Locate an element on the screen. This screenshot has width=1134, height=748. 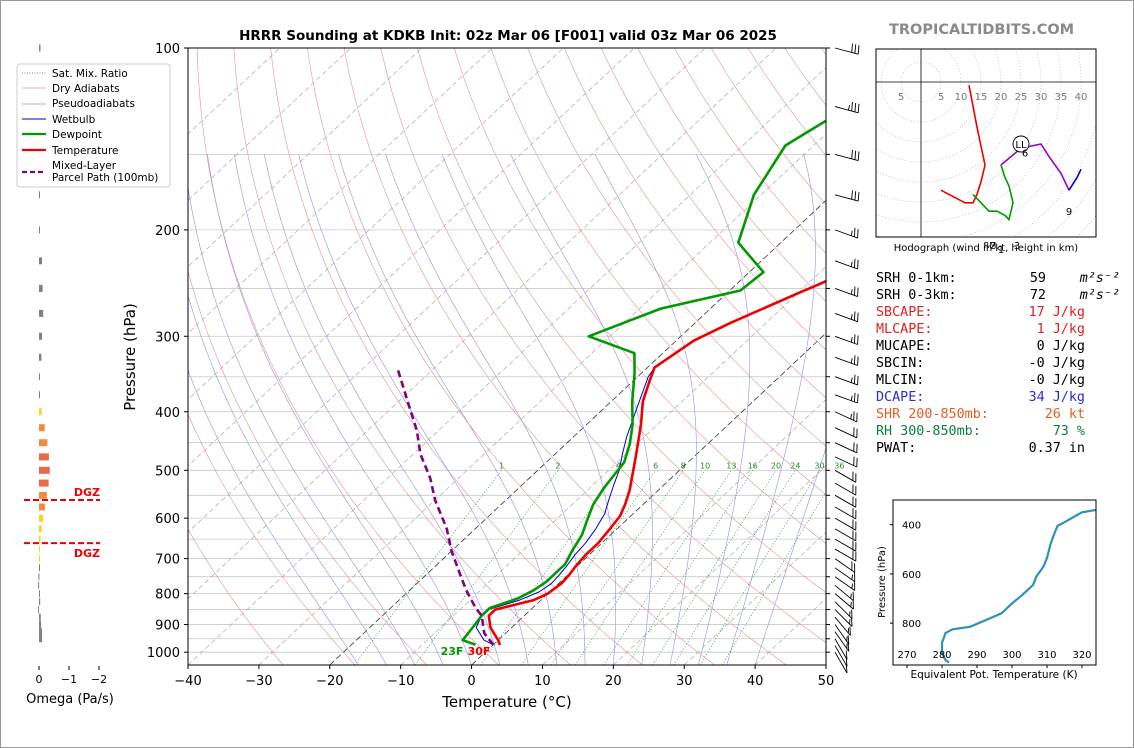
parameter-label: MUCAPE: is located at coordinates (904, 346).